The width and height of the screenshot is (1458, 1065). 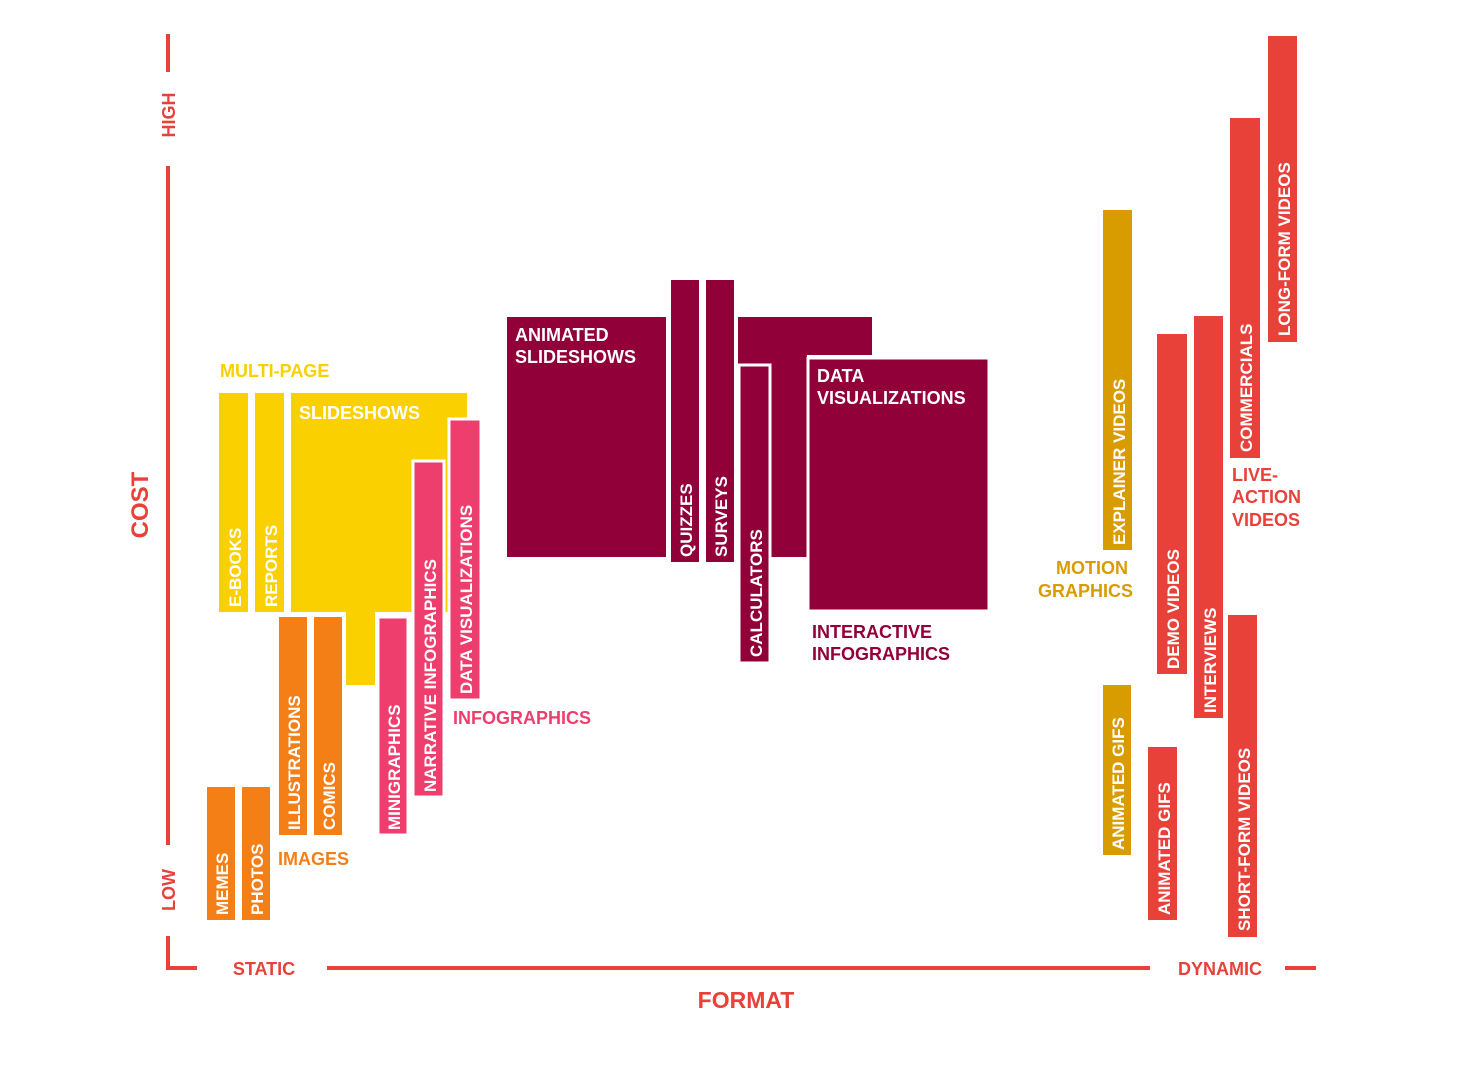 I want to click on interviews-label: INTERVIEWS, so click(x=1210, y=660).